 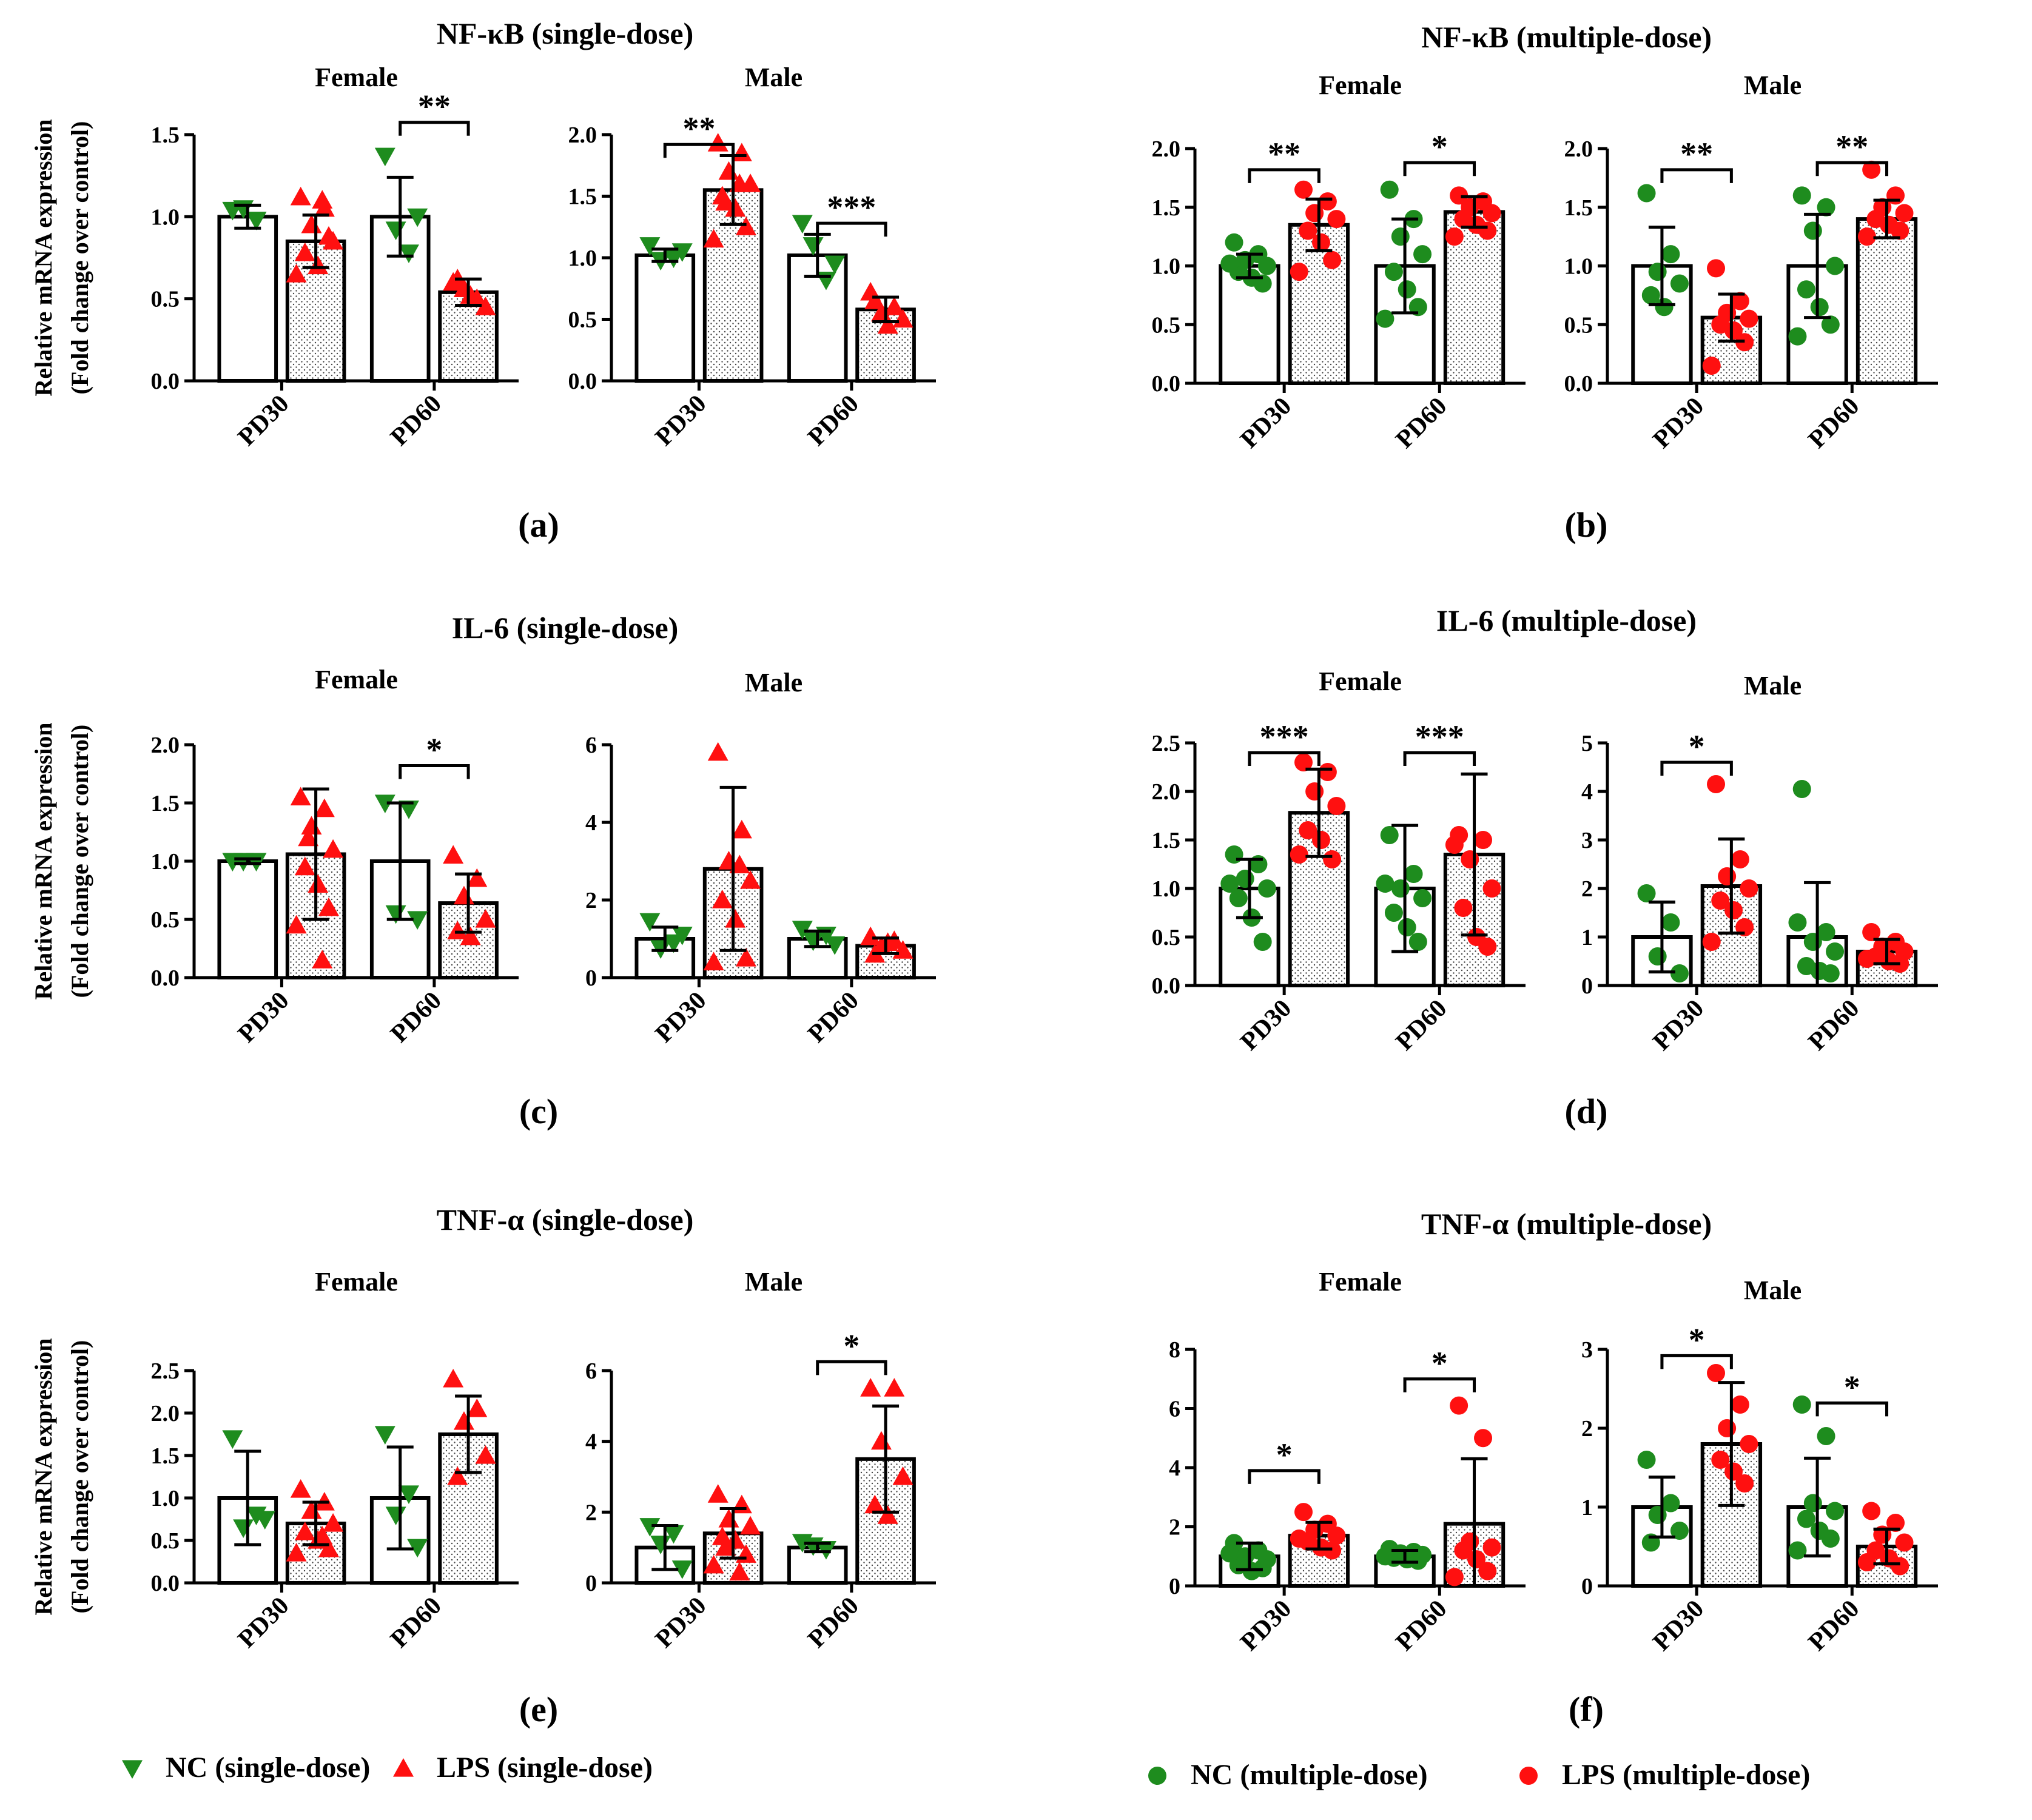 I want to click on bar-nc-pd30, so click(x=247, y=299).